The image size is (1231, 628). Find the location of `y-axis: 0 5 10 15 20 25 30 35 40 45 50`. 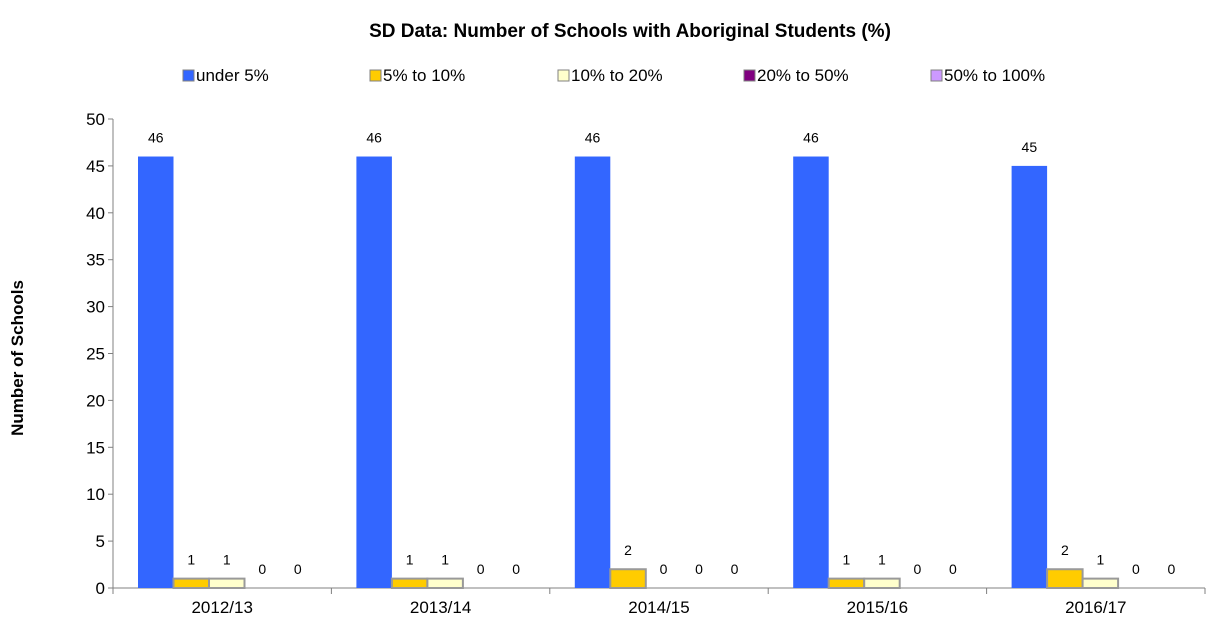

y-axis: 0 5 10 15 20 25 30 35 40 45 50 is located at coordinates (100, 354).